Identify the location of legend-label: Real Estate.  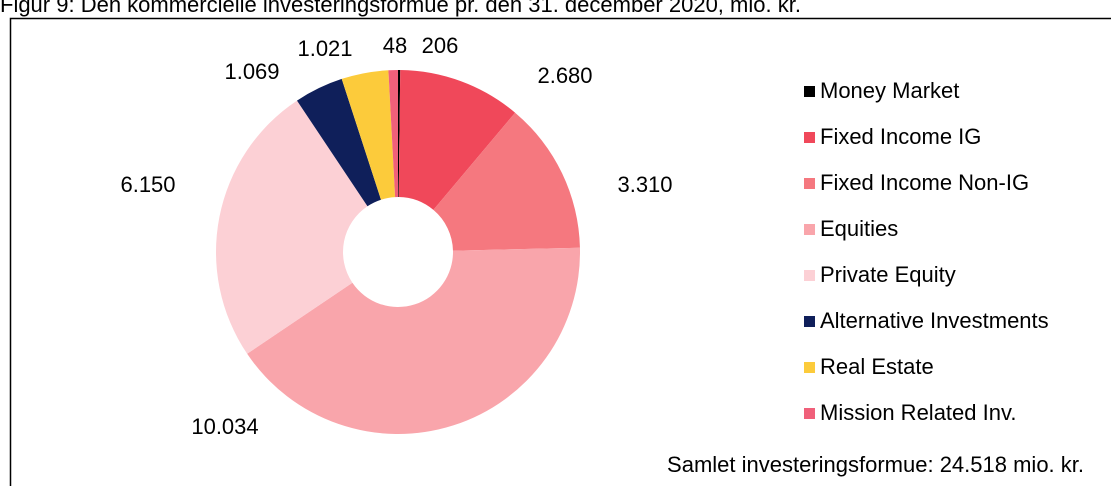
(877, 366).